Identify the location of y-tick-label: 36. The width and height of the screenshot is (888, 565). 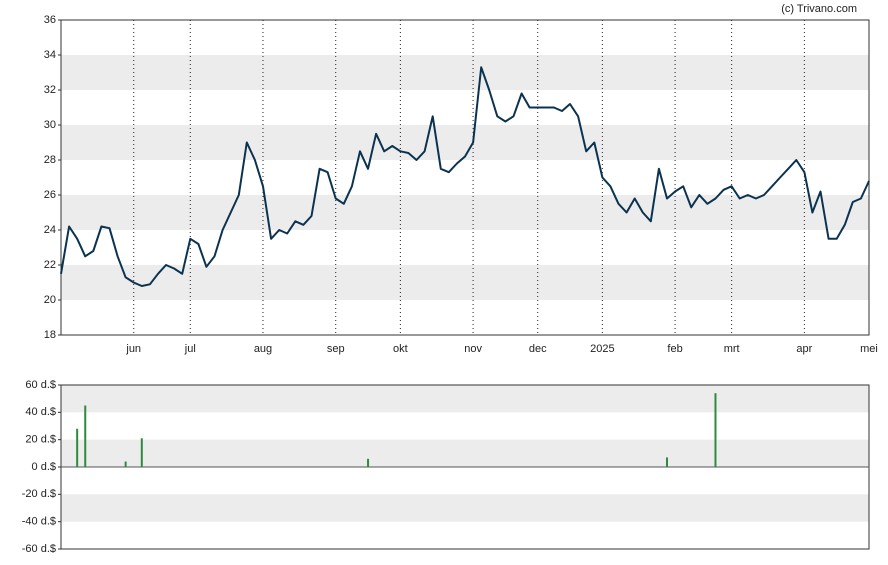
(50, 20).